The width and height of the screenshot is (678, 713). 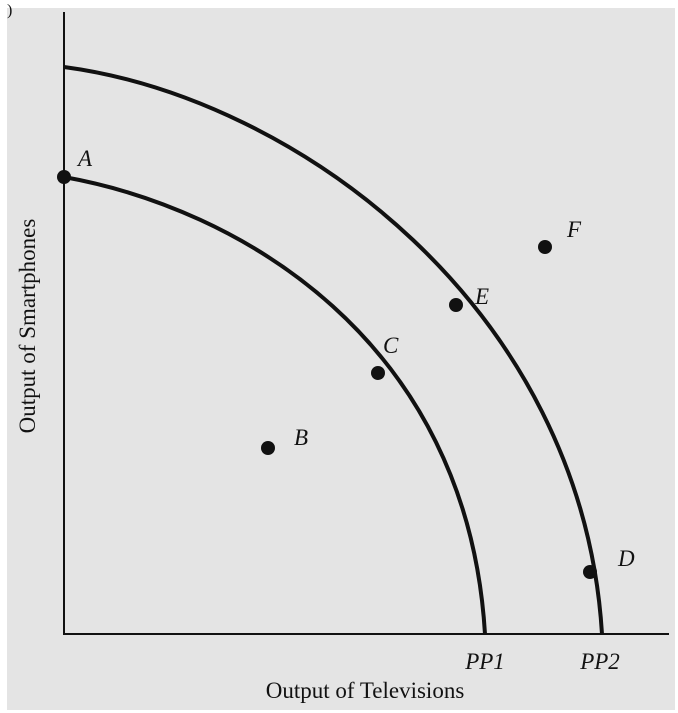 What do you see at coordinates (301, 437) in the screenshot?
I see `point-b-label: B` at bounding box center [301, 437].